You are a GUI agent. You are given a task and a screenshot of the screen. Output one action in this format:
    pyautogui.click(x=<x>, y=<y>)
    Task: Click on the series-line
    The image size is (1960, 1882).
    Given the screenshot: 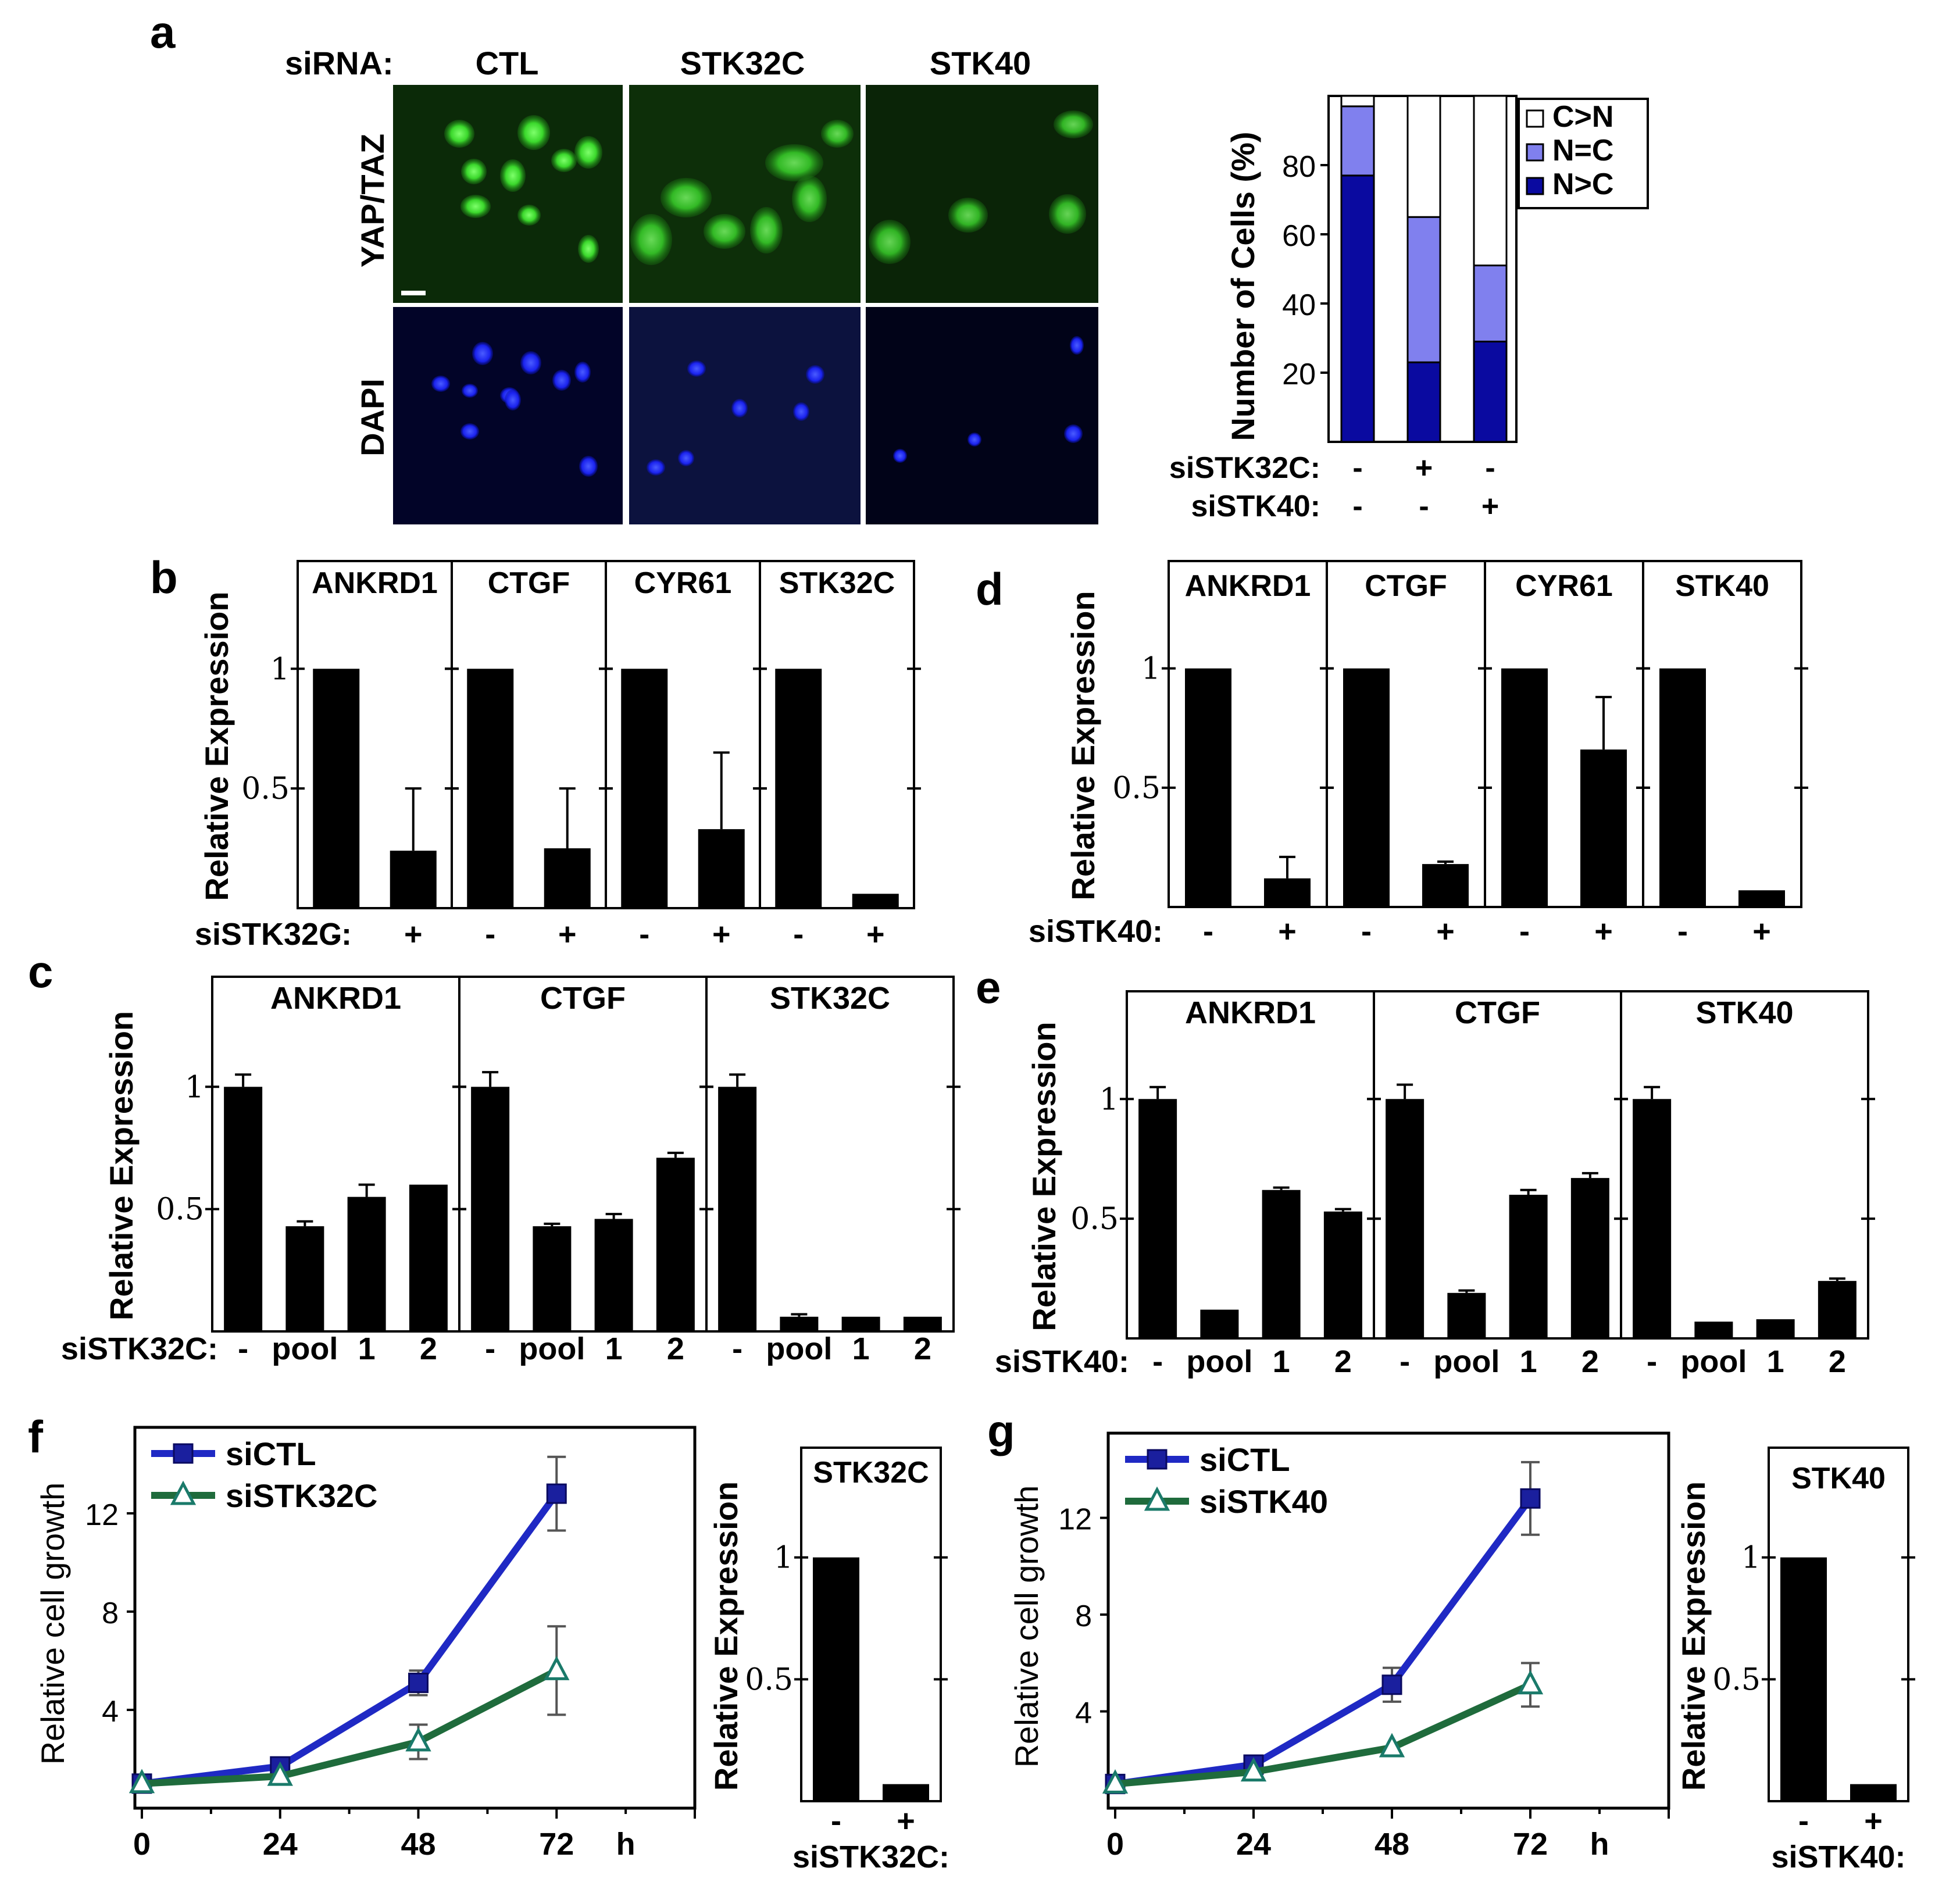 What is the action you would take?
    pyautogui.click(x=1323, y=1734)
    